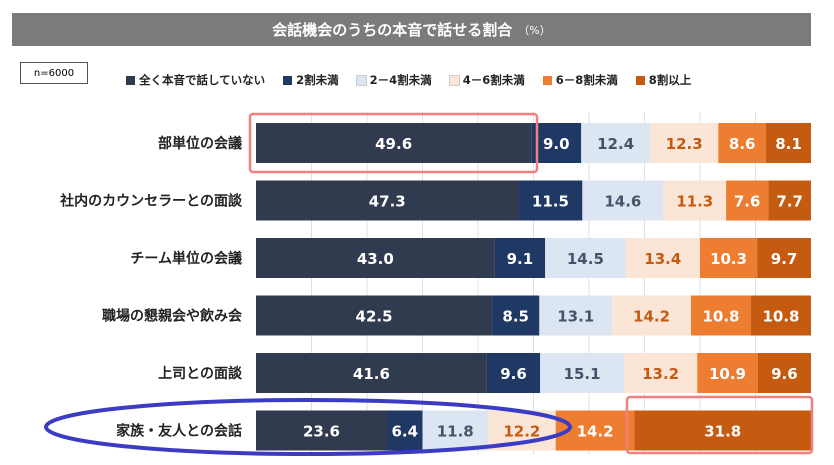 The image size is (834, 465). I want to click on data-label: 11.3, so click(694, 202).